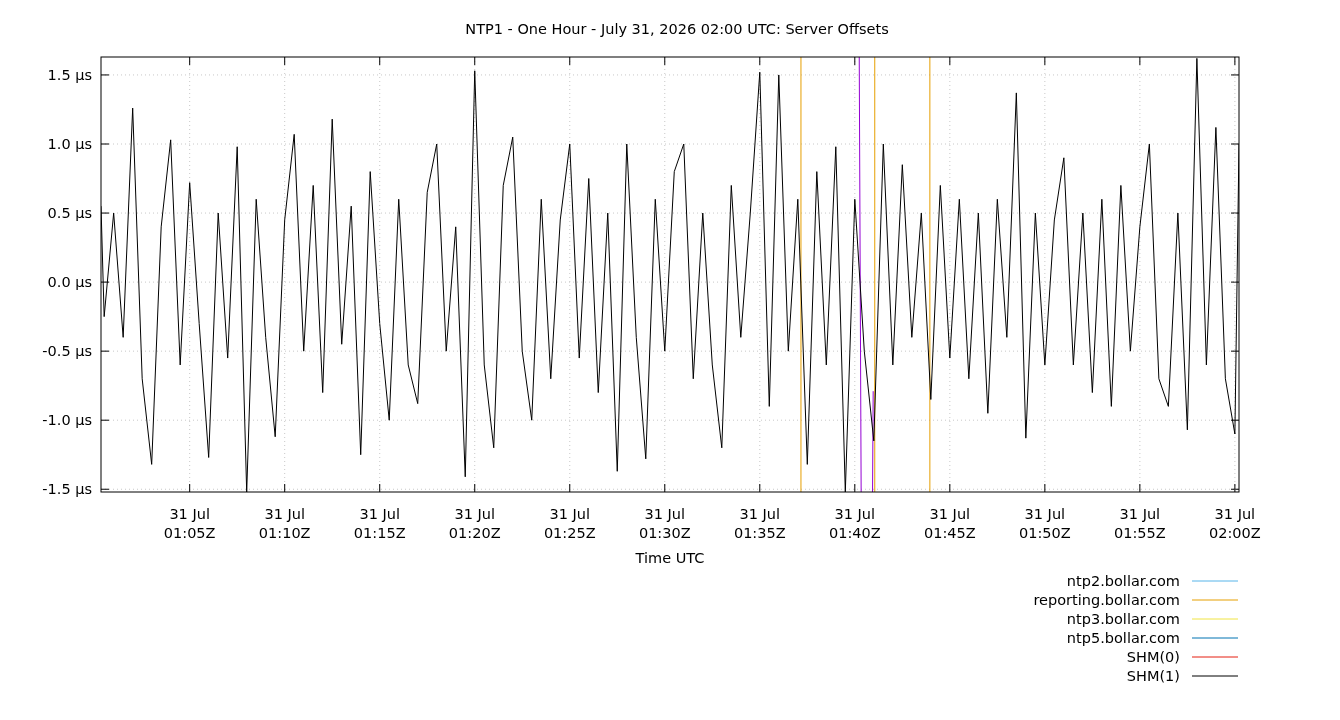 The image size is (1340, 720). Describe the element at coordinates (69, 75) in the screenshot. I see `y-tick-label: 1.5 µs` at that location.